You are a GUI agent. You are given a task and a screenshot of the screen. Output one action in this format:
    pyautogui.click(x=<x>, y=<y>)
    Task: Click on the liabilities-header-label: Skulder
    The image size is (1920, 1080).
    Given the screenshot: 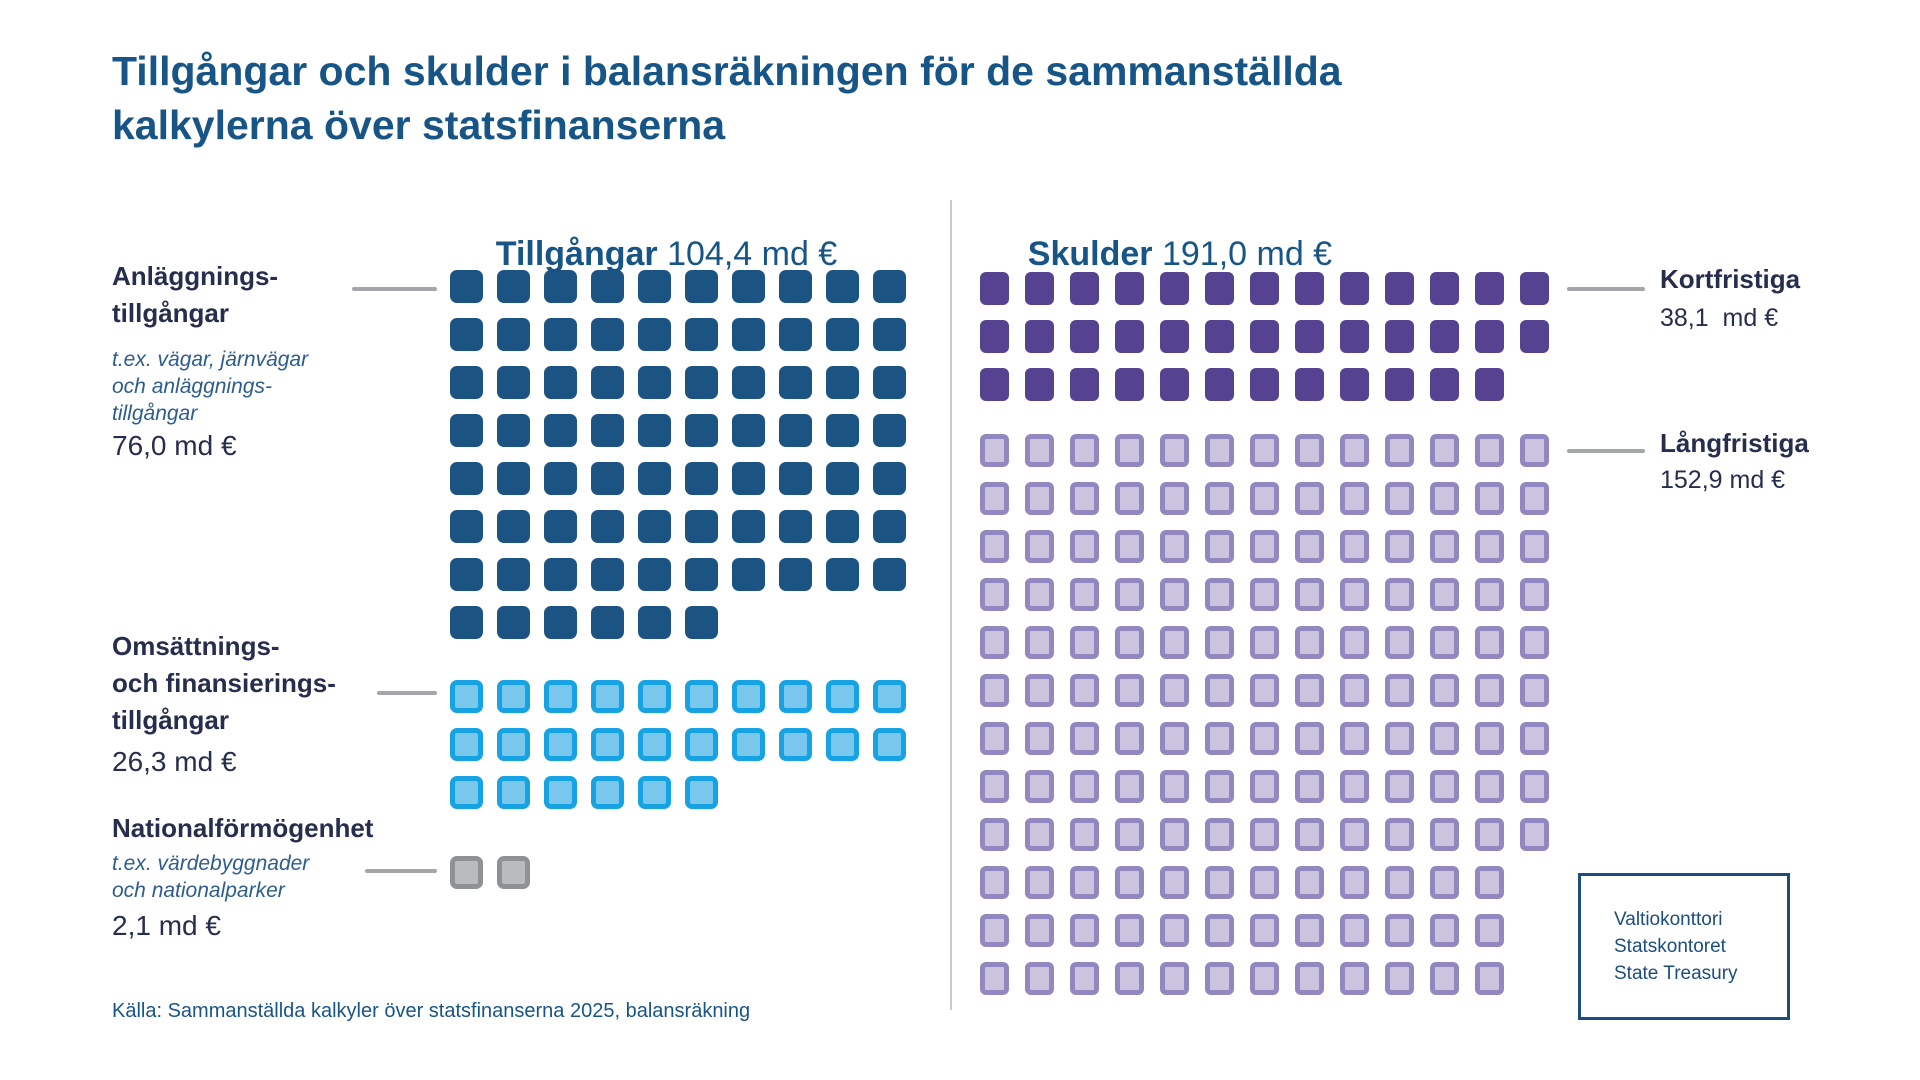 What is the action you would take?
    pyautogui.click(x=1090, y=254)
    